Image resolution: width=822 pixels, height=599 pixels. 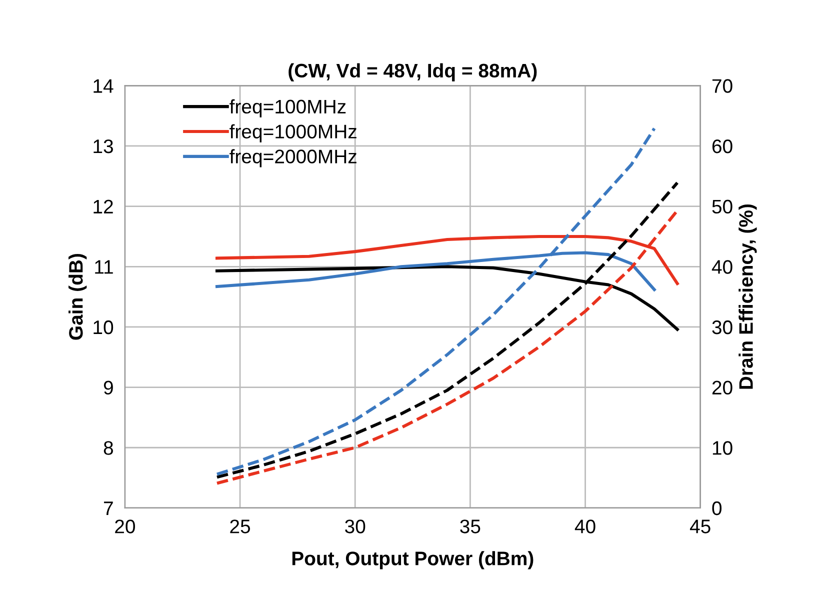 What do you see at coordinates (288, 108) in the screenshot?
I see `legend-label: freq=100MHz` at bounding box center [288, 108].